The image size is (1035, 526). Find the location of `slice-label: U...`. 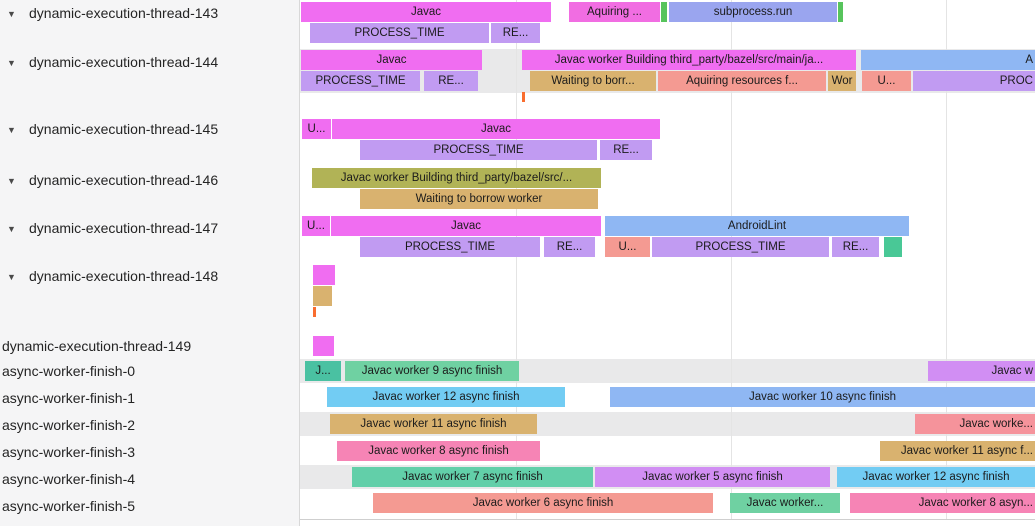

slice-label: U... is located at coordinates (316, 129).